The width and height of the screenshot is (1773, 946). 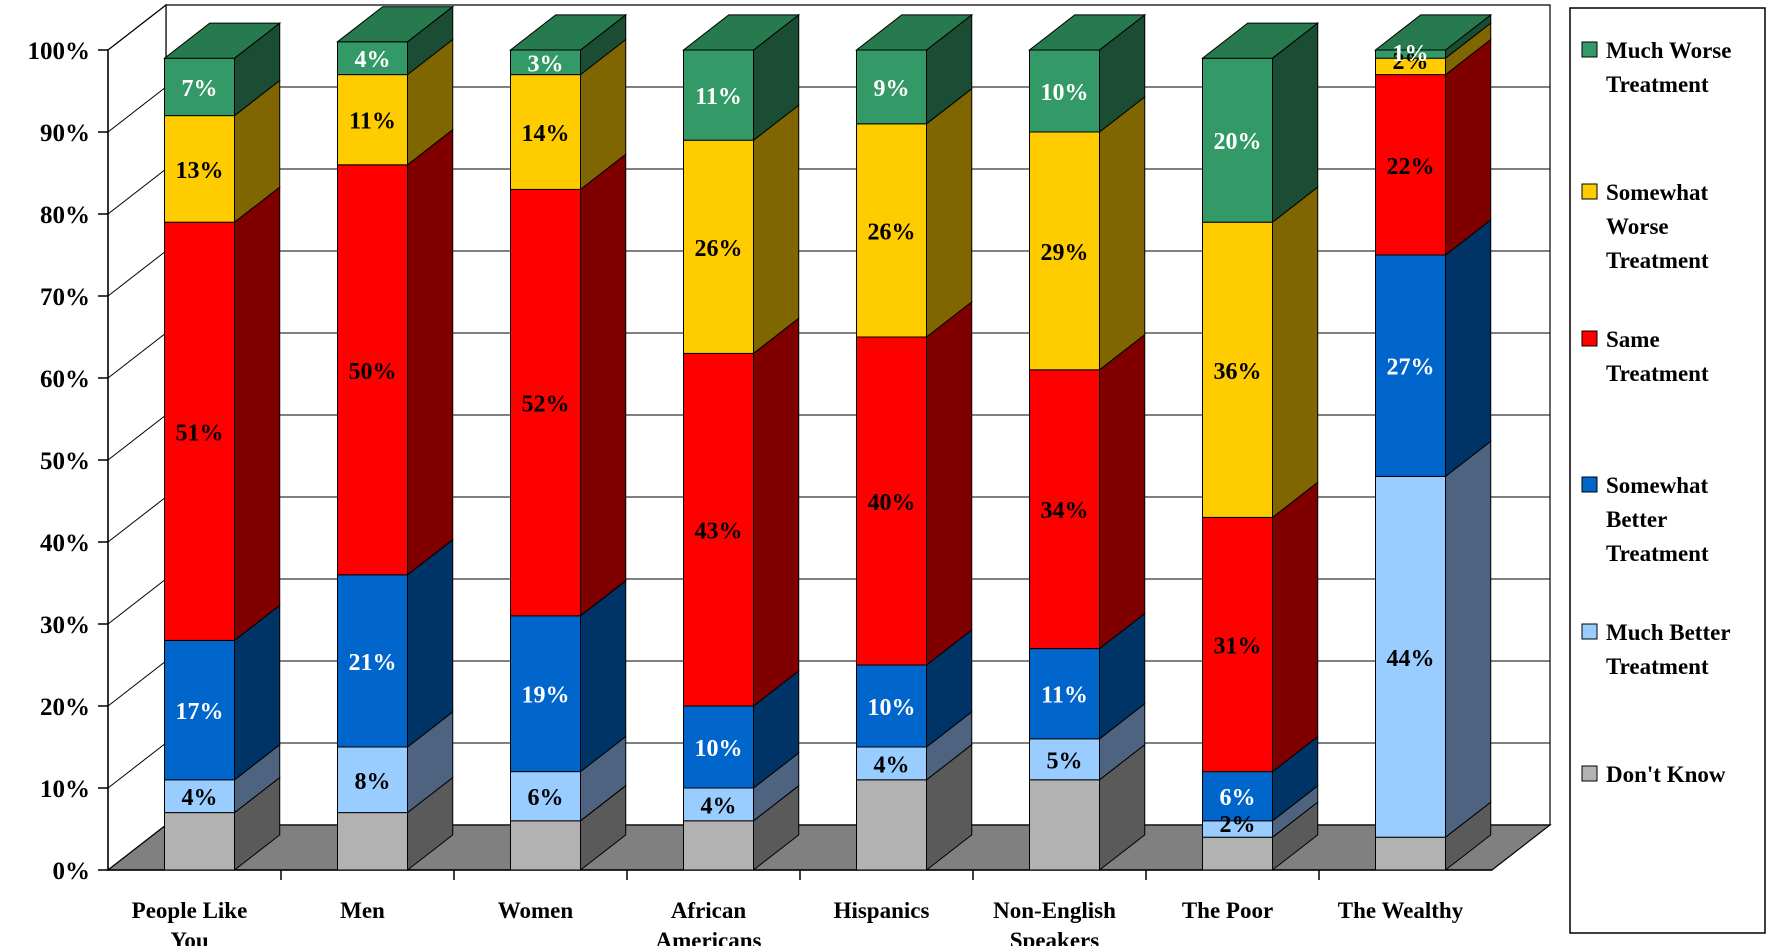 What do you see at coordinates (1657, 356) in the screenshot?
I see `legend-entry: Same Treatment` at bounding box center [1657, 356].